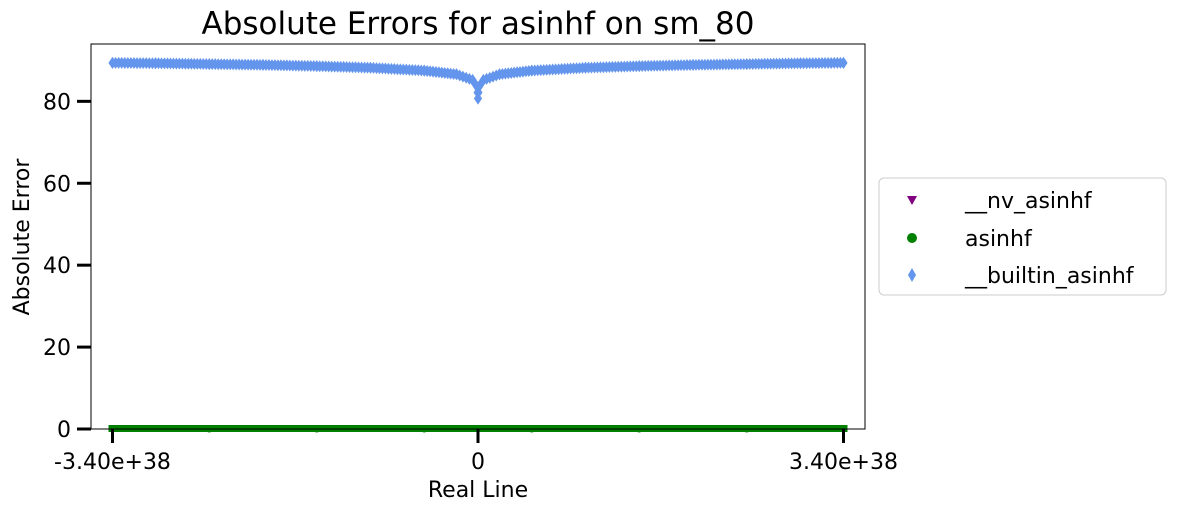  Describe the element at coordinates (22, 237) in the screenshot. I see `y-axis-label: Absolute Error` at that location.